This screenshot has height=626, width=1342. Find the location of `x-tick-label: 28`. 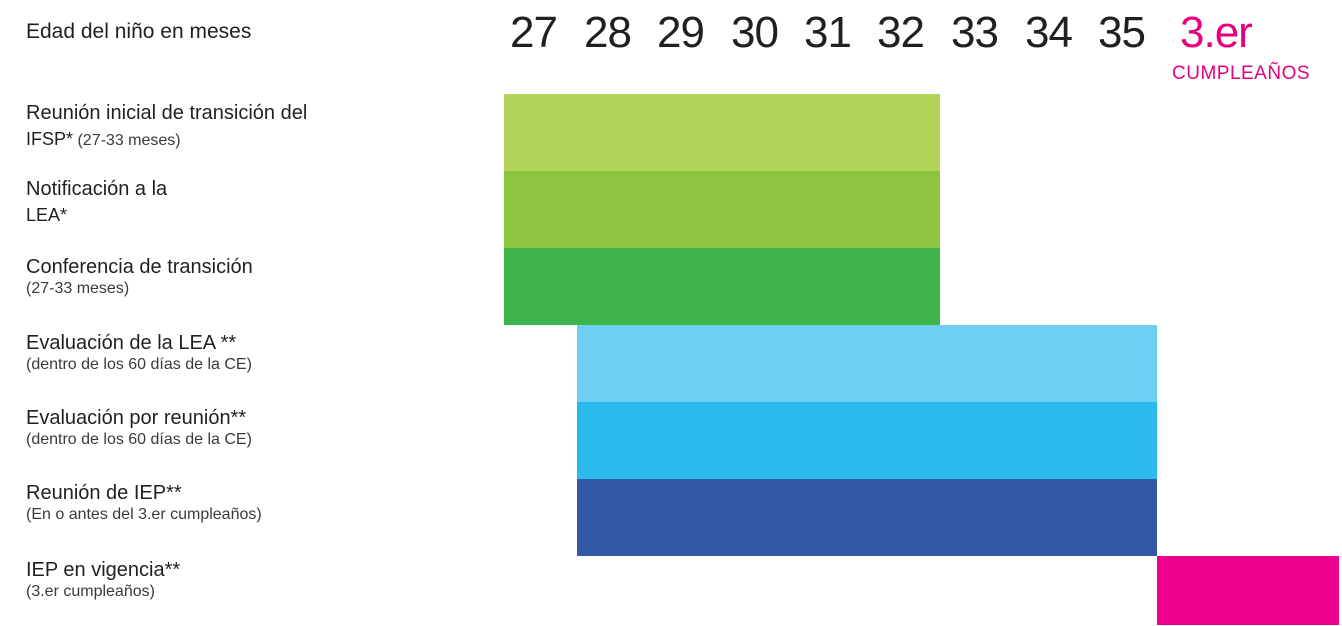

x-tick-label: 28 is located at coordinates (608, 32).